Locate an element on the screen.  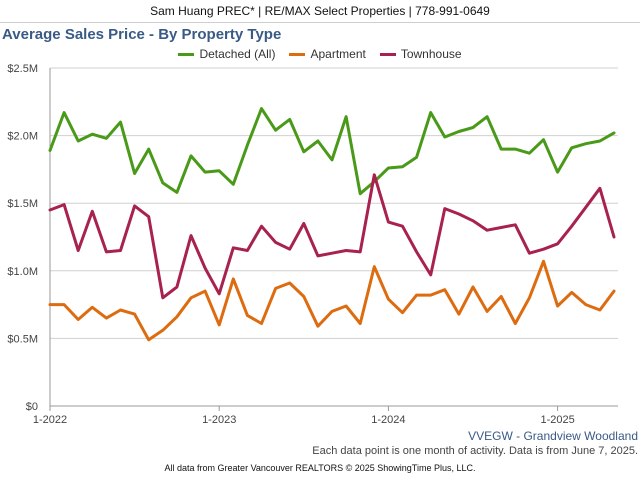
chart-title: Average Sales Price - By Property Type is located at coordinates (142, 34).